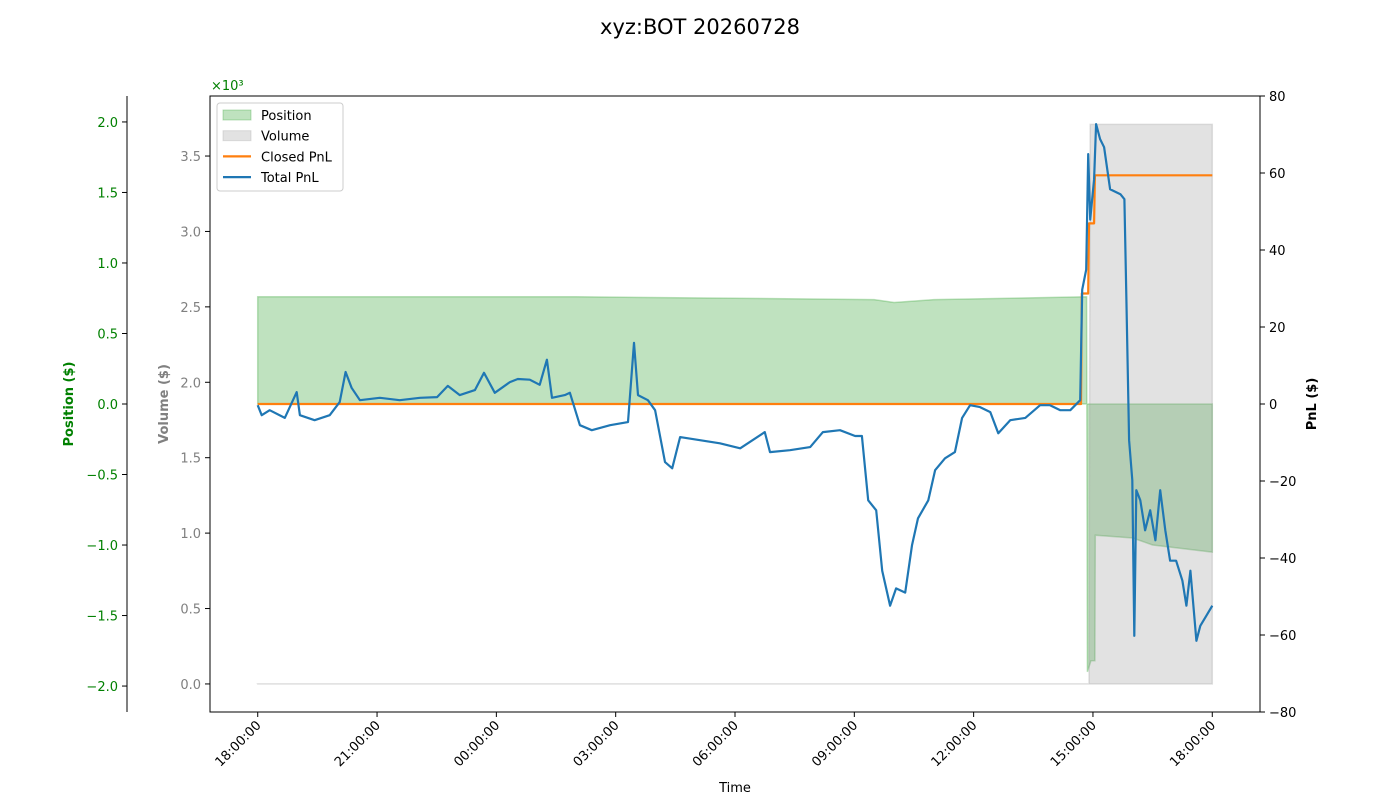 This screenshot has height=804, width=1400. I want to click on x-tick-label: 09:00:00, so click(835, 744).